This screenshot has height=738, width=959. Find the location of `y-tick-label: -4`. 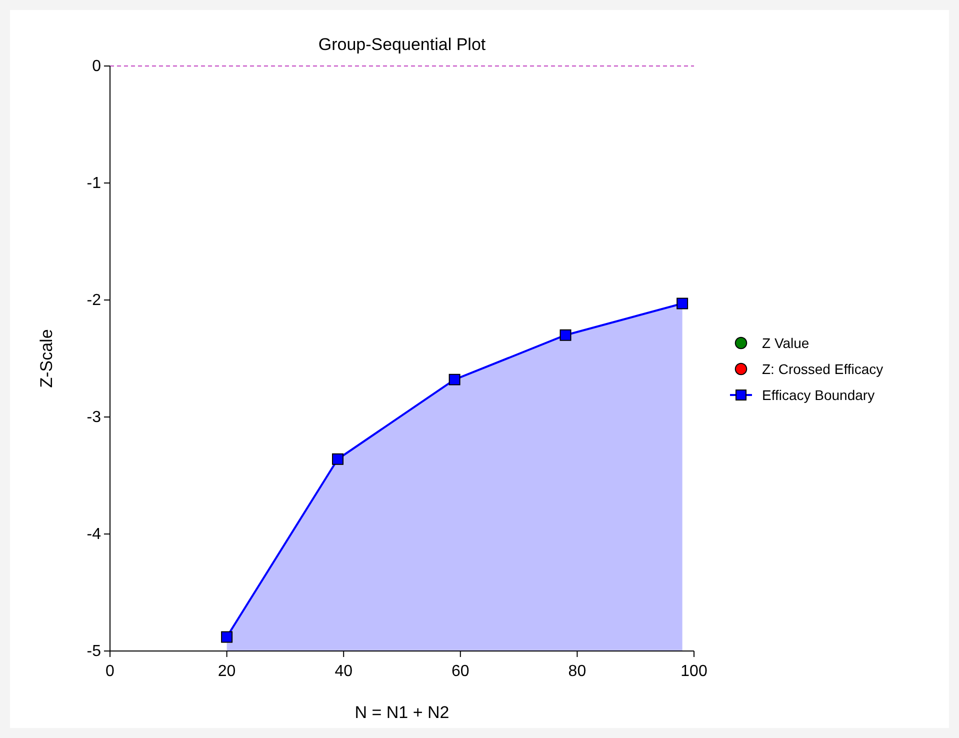

y-tick-label: -4 is located at coordinates (94, 535).